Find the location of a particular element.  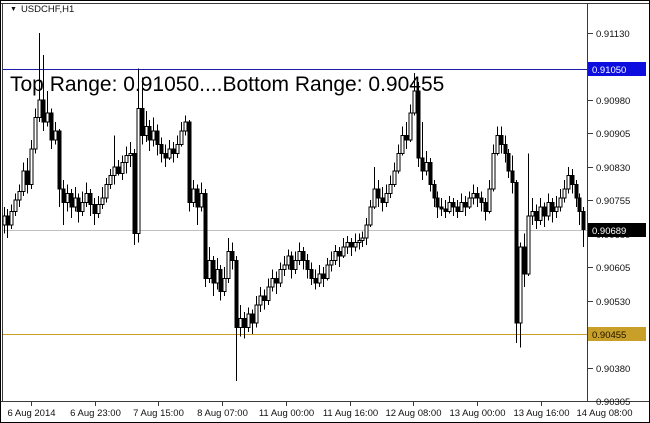

price-tick-label: 0.90980 is located at coordinates (613, 101).